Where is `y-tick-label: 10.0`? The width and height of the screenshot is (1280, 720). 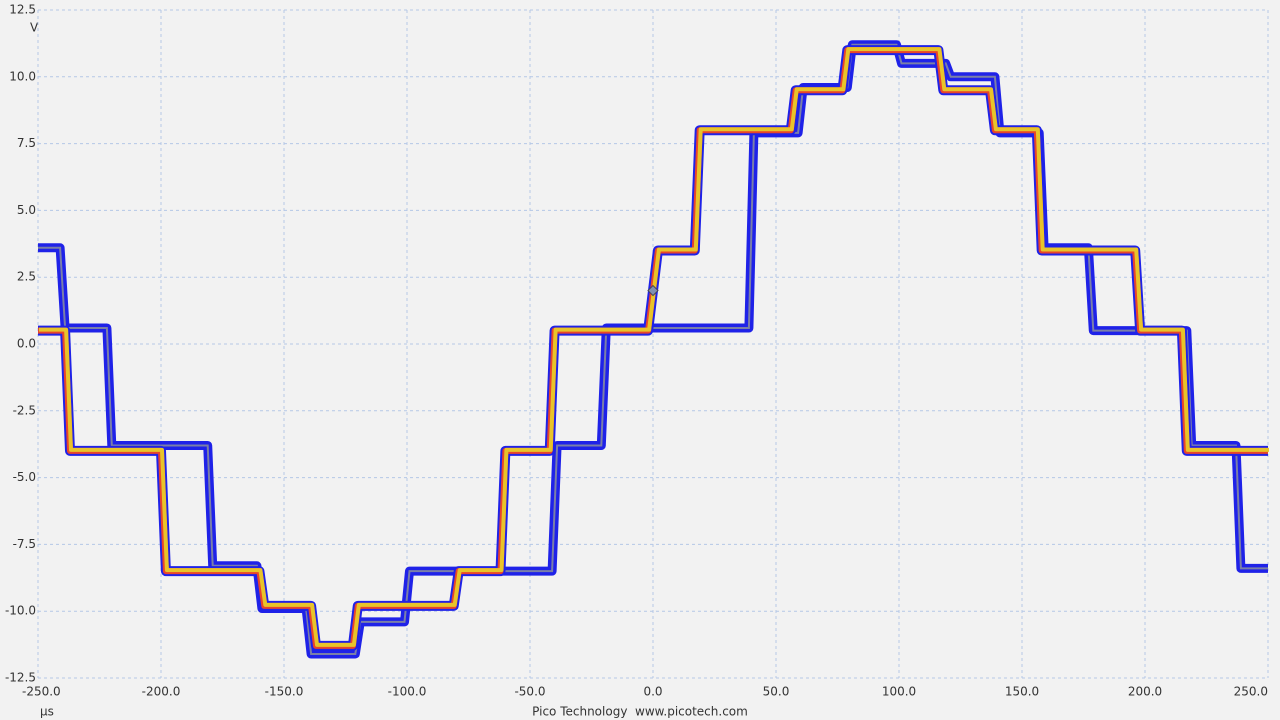 y-tick-label: 10.0 is located at coordinates (22, 76).